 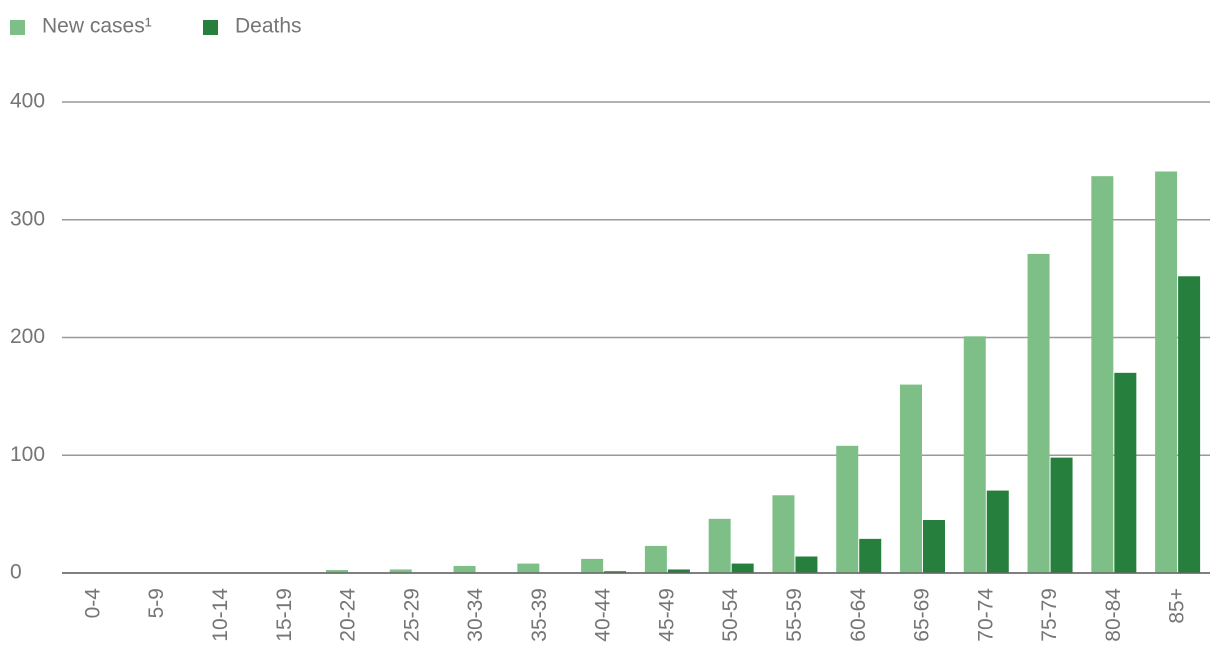 What do you see at coordinates (220, 615) in the screenshot?
I see `x-tick-label: 10-14` at bounding box center [220, 615].